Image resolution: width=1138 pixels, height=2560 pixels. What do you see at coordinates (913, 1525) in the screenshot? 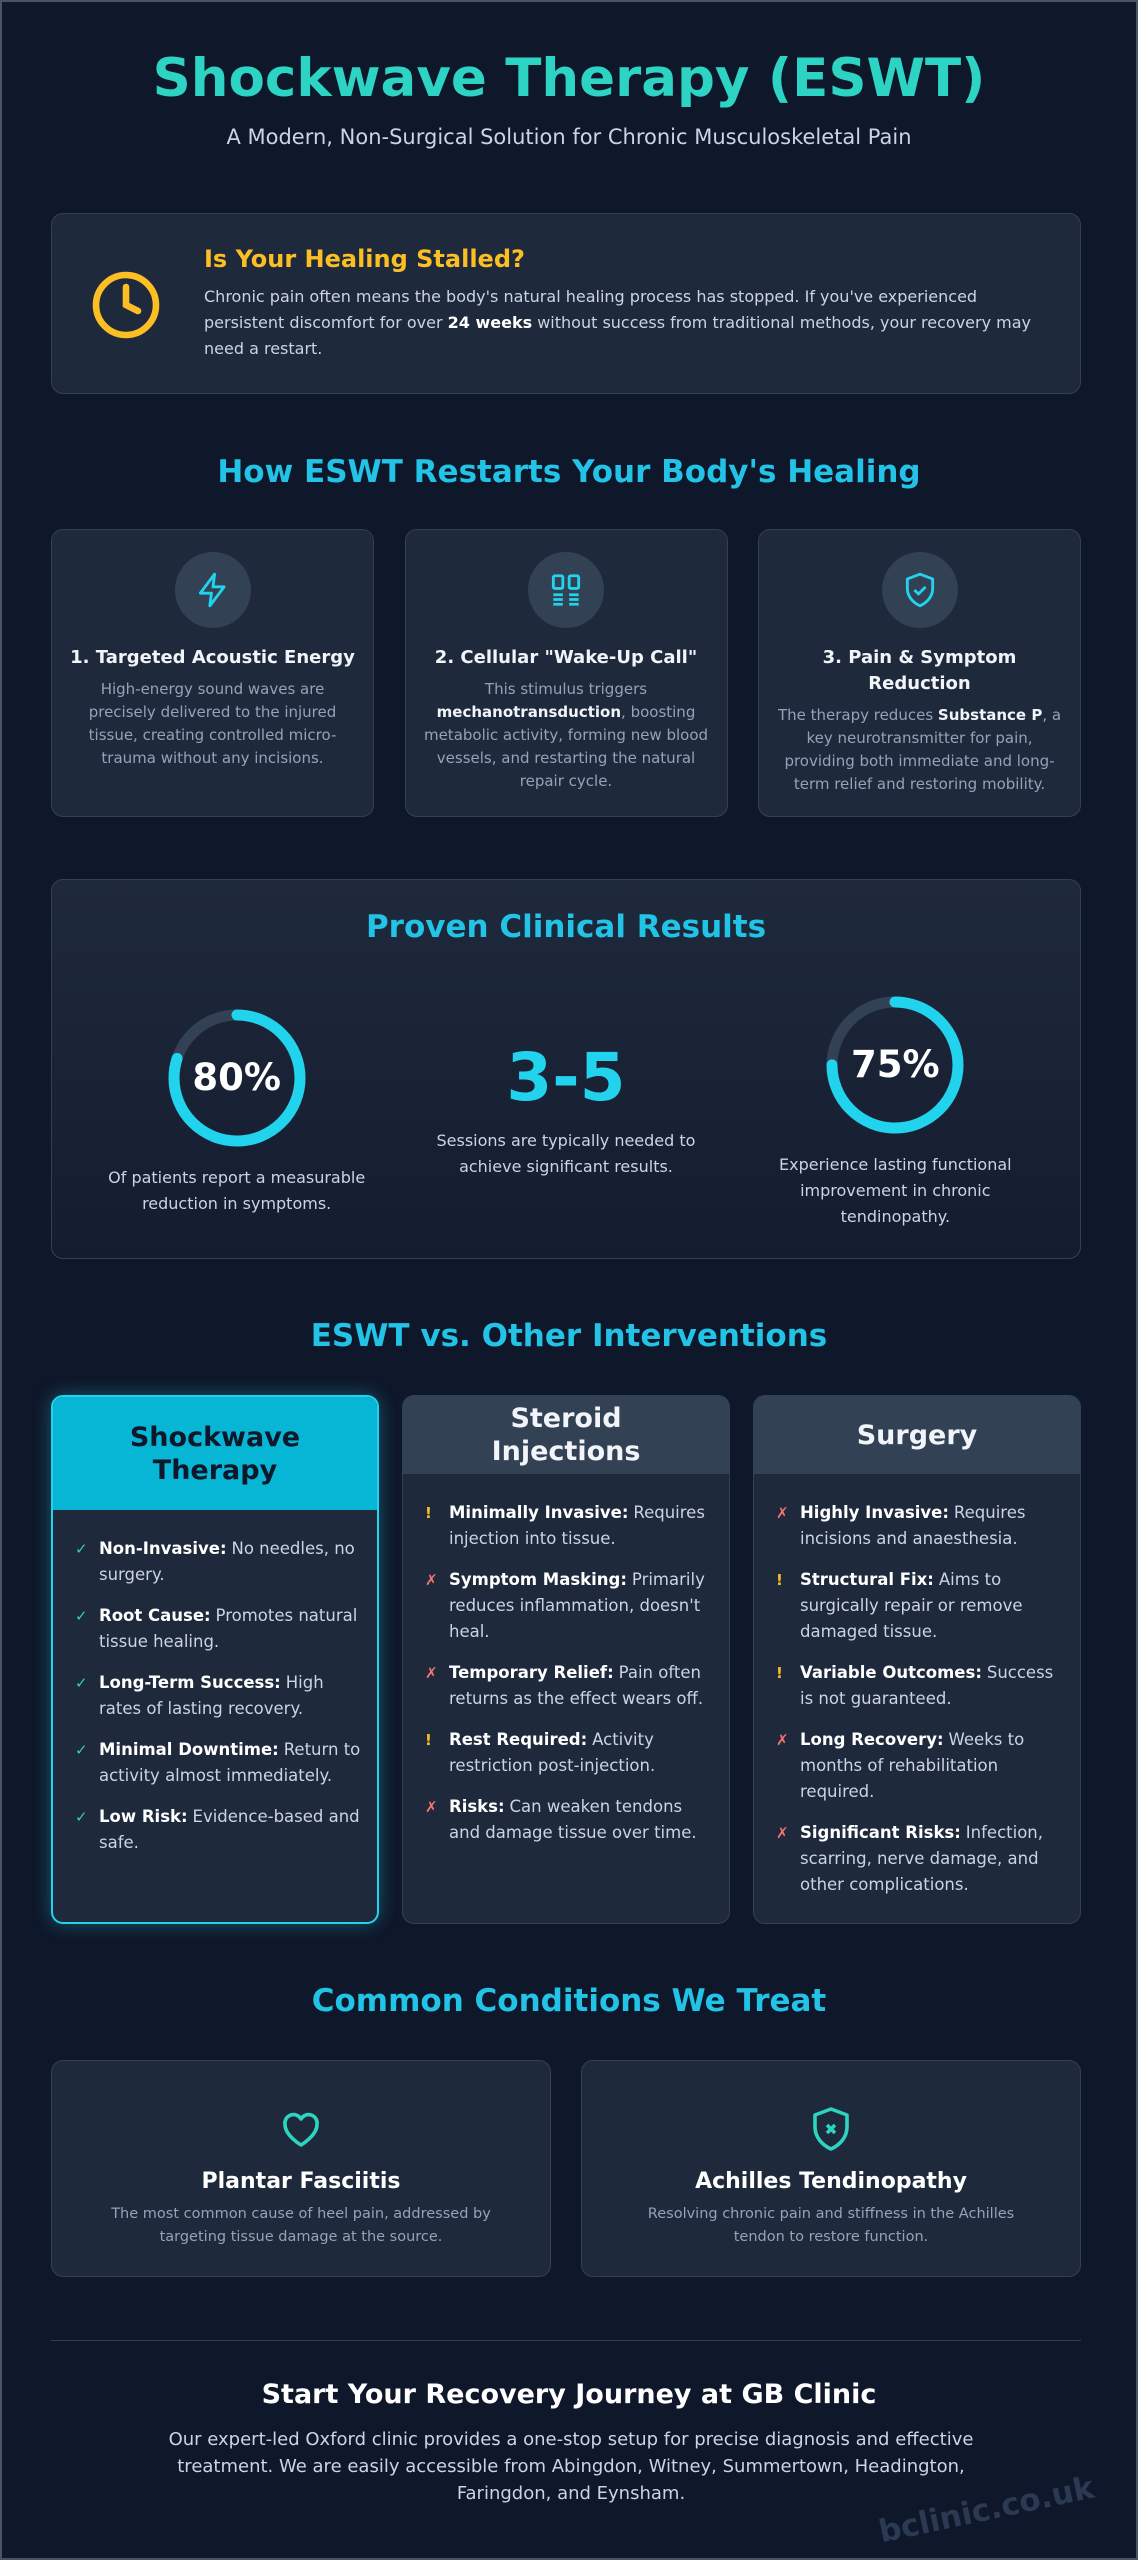
I see `item-text: Requires incisions and anaesthesia.` at bounding box center [913, 1525].